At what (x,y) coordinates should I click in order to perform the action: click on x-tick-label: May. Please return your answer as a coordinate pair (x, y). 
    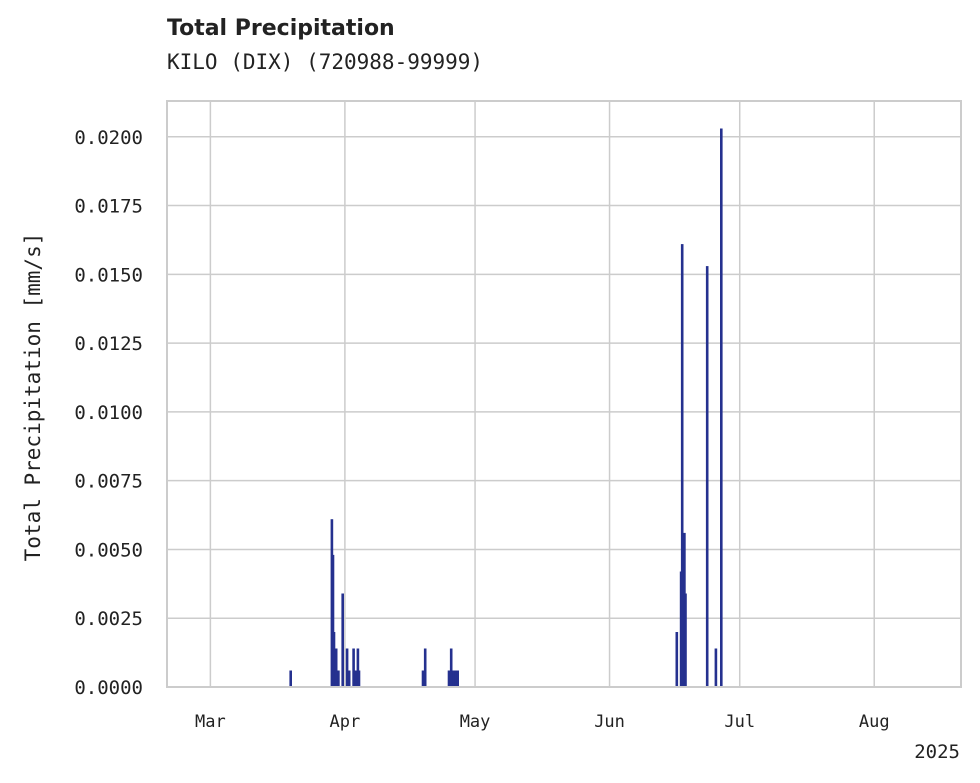
    Looking at the image, I should click on (475, 722).